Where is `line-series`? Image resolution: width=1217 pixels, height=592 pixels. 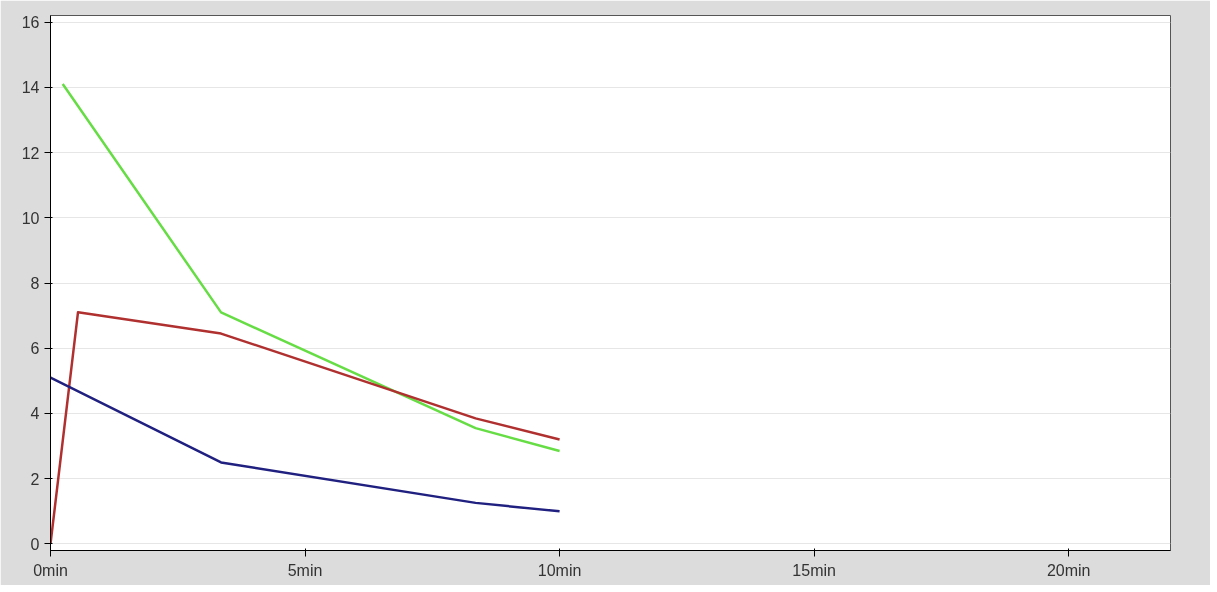 line-series is located at coordinates (305, 444).